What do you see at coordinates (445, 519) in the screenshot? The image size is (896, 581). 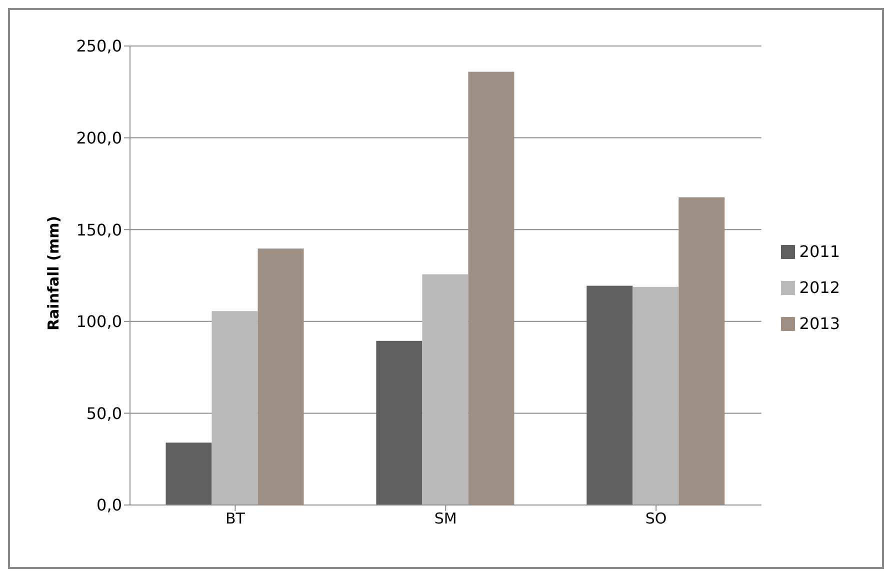 I see `x-tick-label: SM` at bounding box center [445, 519].